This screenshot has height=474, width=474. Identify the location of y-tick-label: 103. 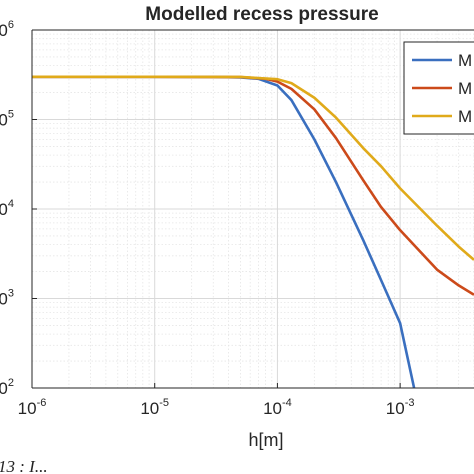
(7, 298).